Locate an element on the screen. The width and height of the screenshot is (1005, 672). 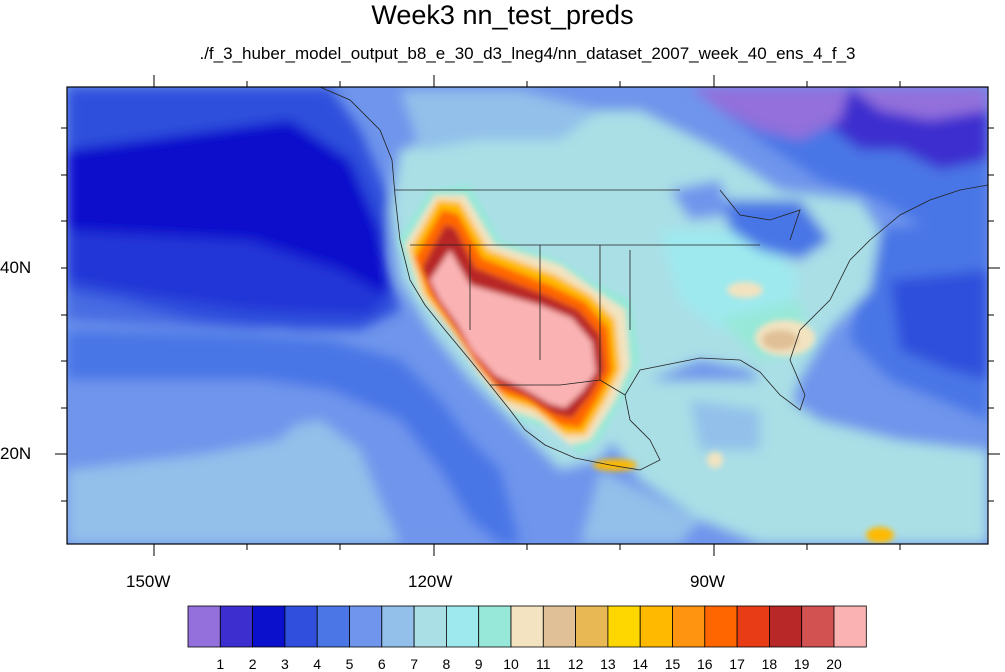
colorbar-label: 5 is located at coordinates (349, 664).